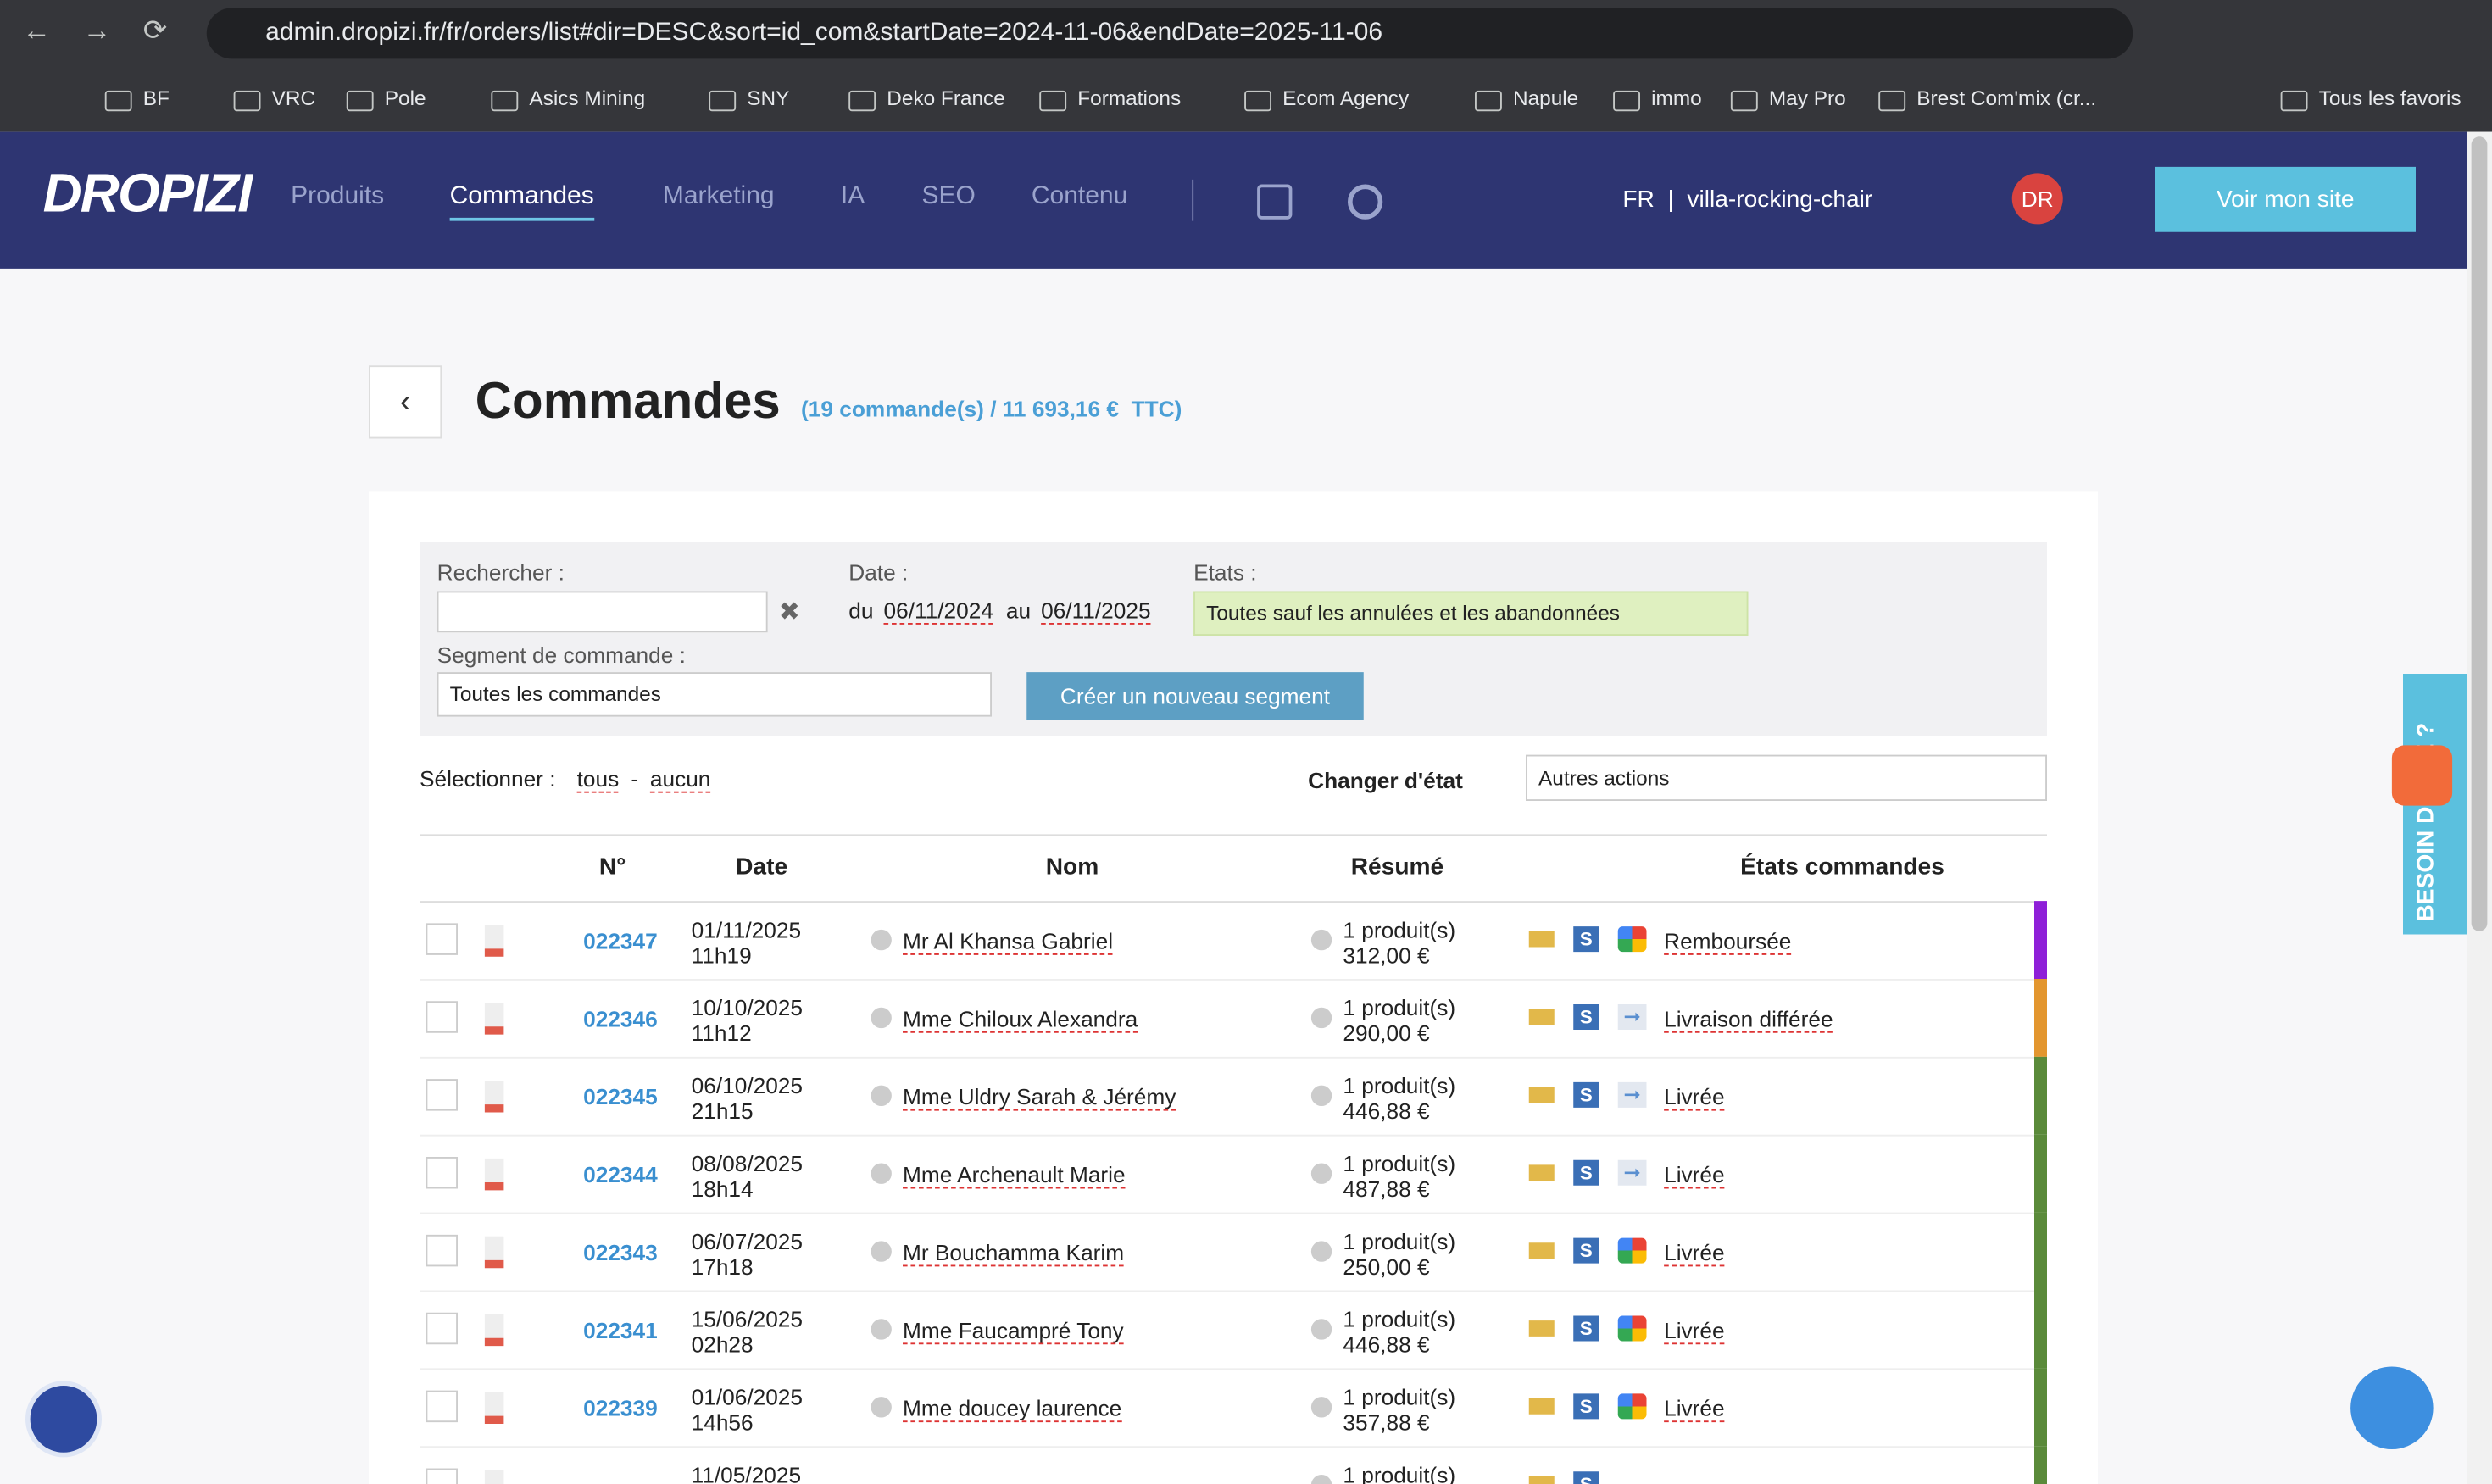 This screenshot has width=2492, height=1484. What do you see at coordinates (1365, 203) in the screenshot?
I see `settings-icon` at bounding box center [1365, 203].